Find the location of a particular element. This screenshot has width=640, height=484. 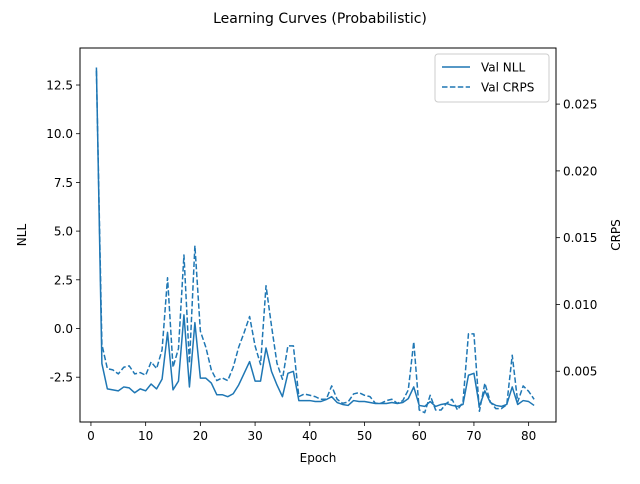

y-left-axis-ticks: -2.5 0.0 2.5 5.0 7.5 10.0 12.5 is located at coordinates (63, 232).